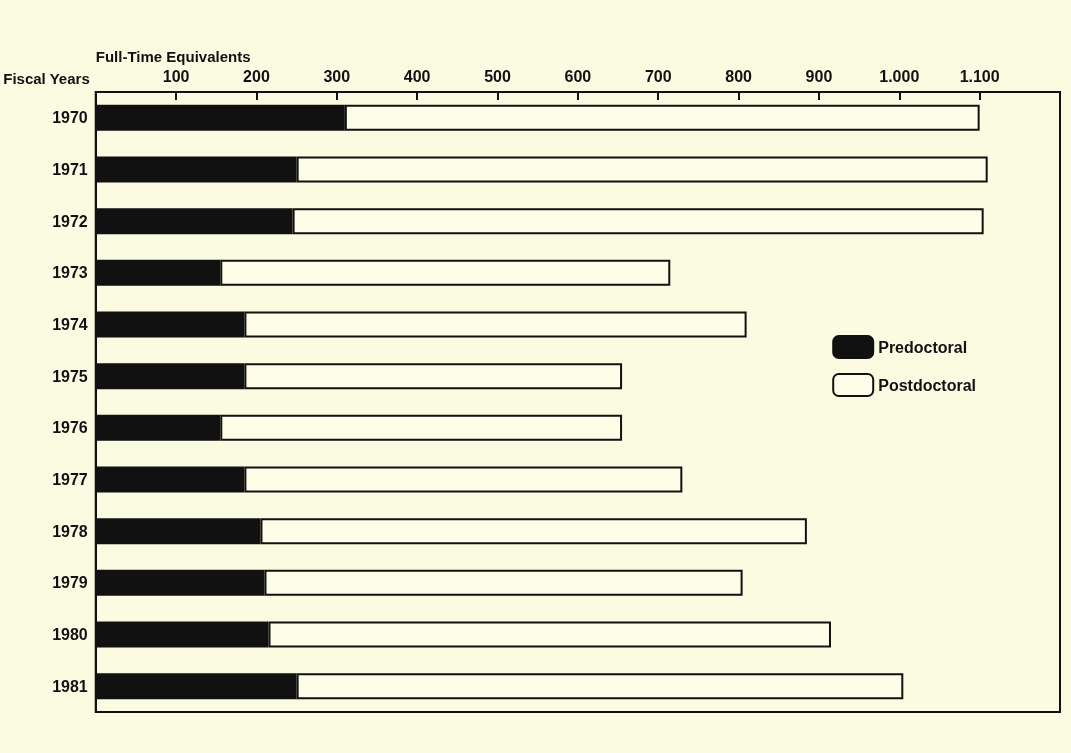  What do you see at coordinates (739, 76) in the screenshot?
I see `x-tick-label: 800` at bounding box center [739, 76].